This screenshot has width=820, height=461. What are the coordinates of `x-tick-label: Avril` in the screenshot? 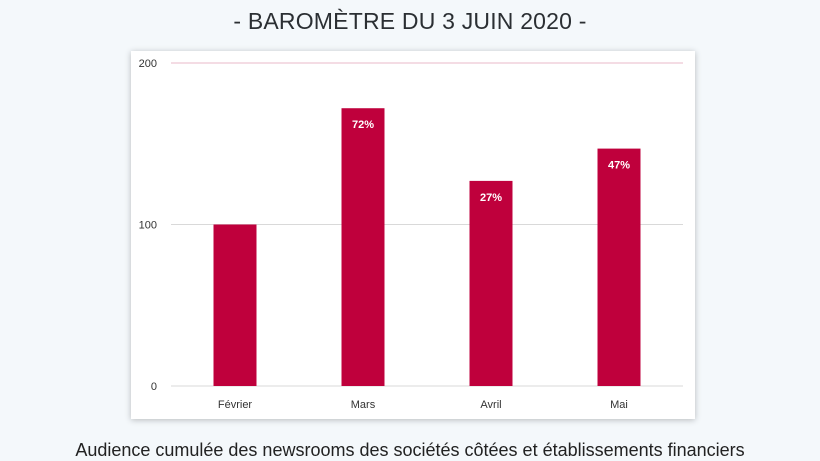 It's located at (490, 405).